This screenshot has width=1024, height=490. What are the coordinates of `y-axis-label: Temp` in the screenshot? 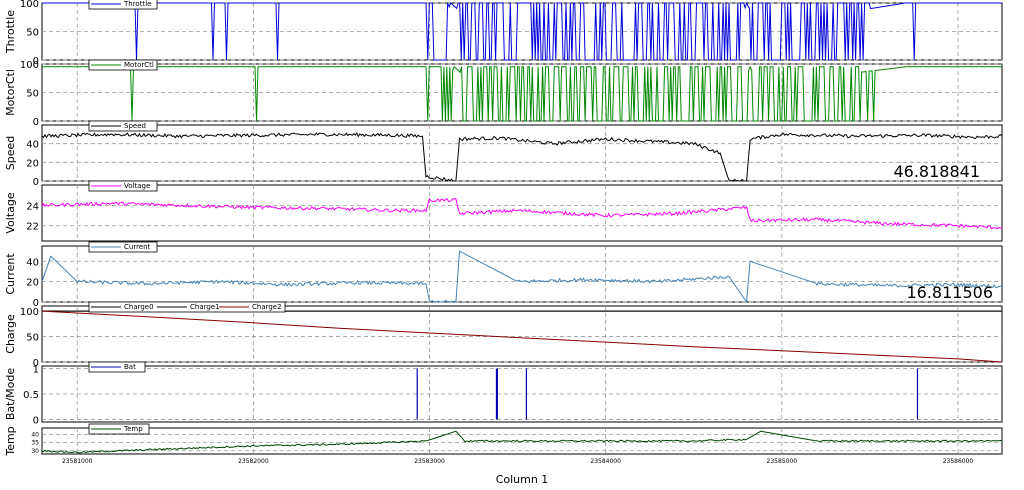 It's located at (10, 441).